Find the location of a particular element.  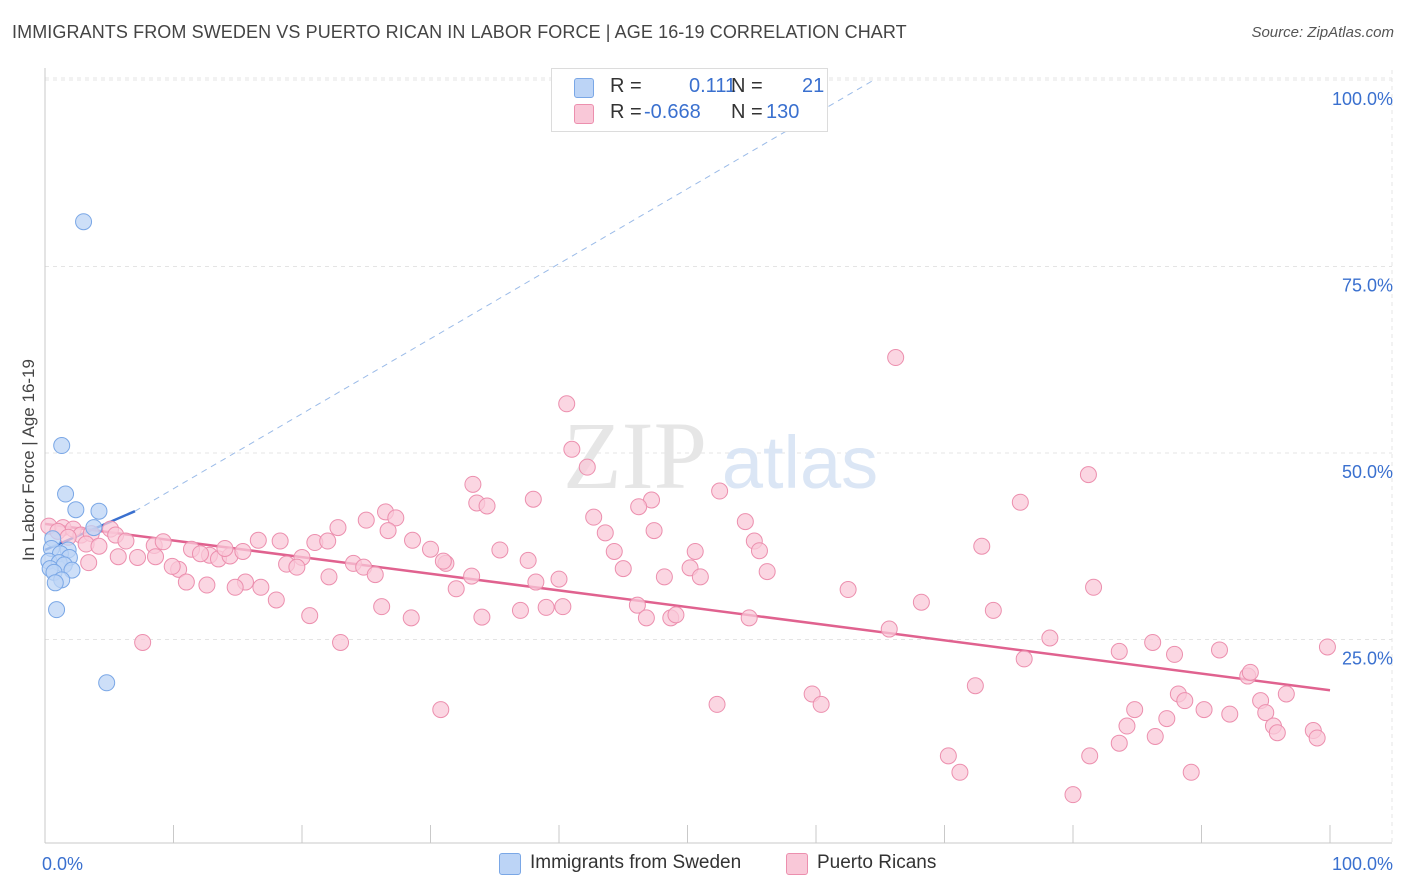

y-tick-label: 25.0% is located at coordinates (1367, 659).